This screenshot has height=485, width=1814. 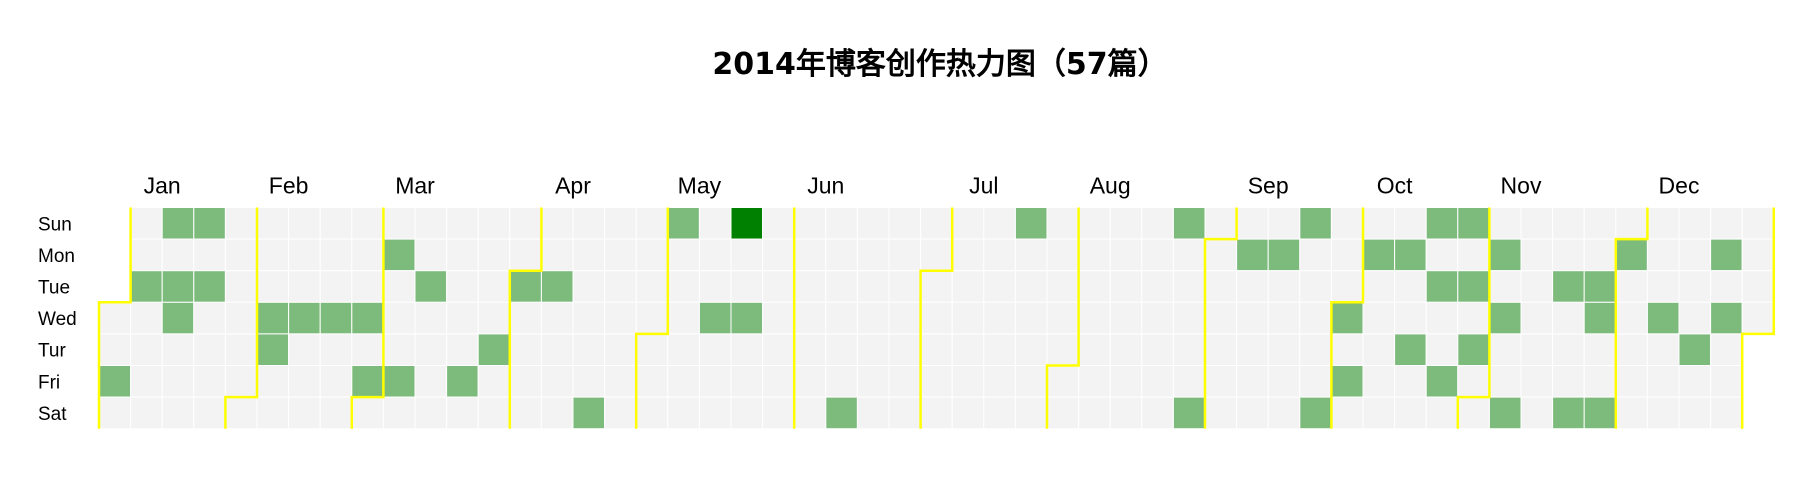 What do you see at coordinates (983, 186) in the screenshot?
I see `month-label: Jul` at bounding box center [983, 186].